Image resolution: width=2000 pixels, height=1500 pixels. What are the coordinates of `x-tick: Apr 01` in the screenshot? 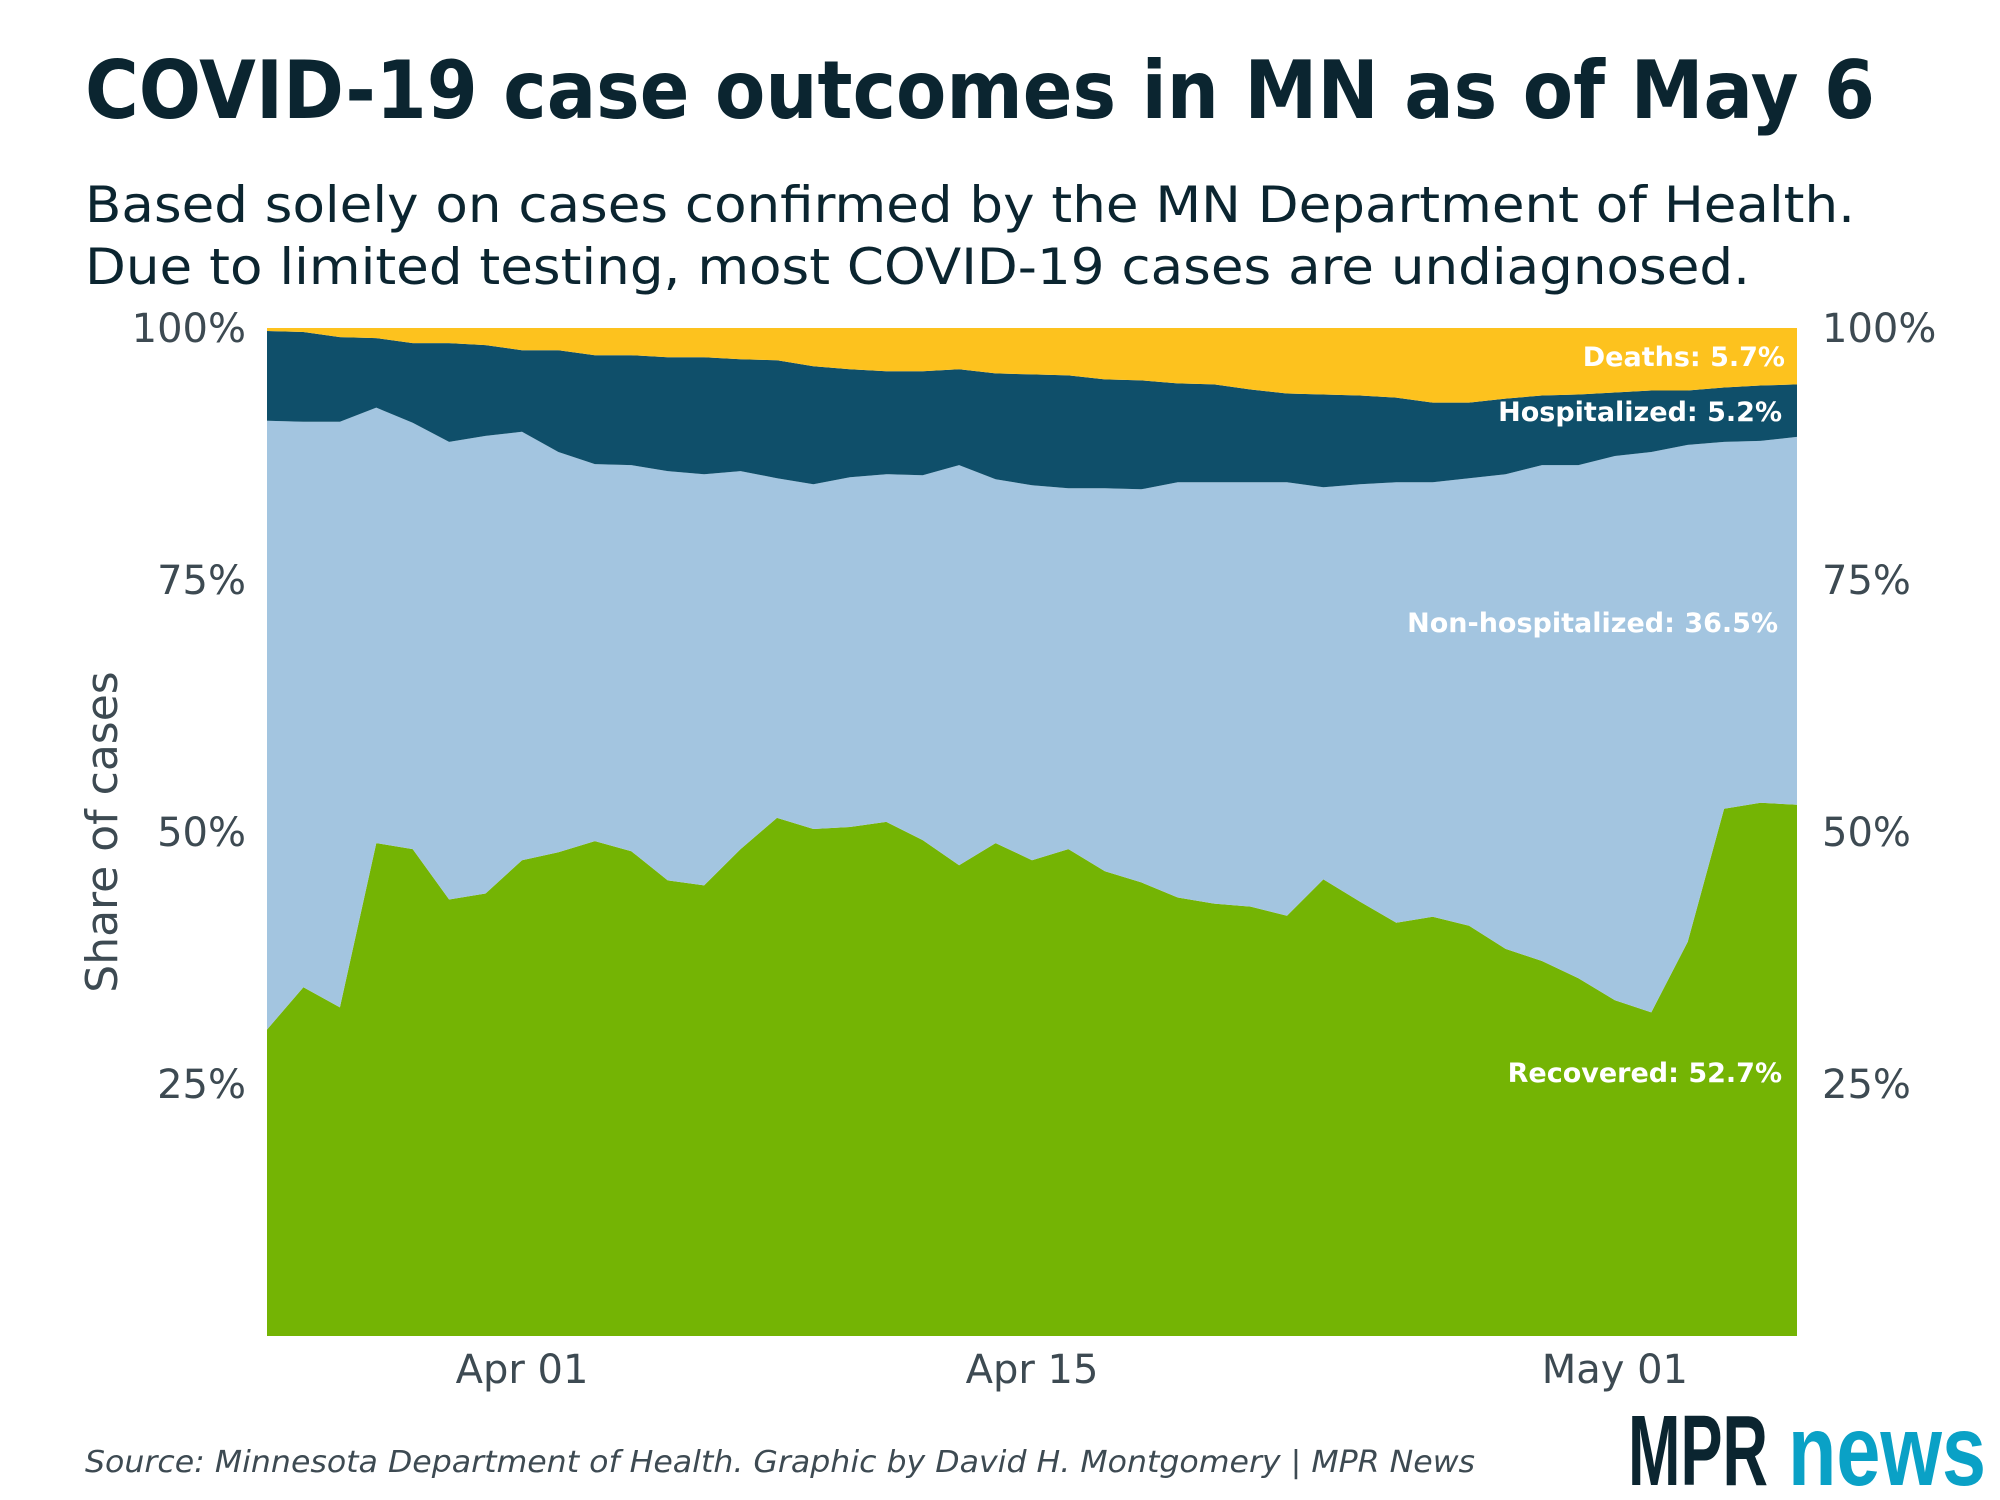 It's located at (522, 1370).